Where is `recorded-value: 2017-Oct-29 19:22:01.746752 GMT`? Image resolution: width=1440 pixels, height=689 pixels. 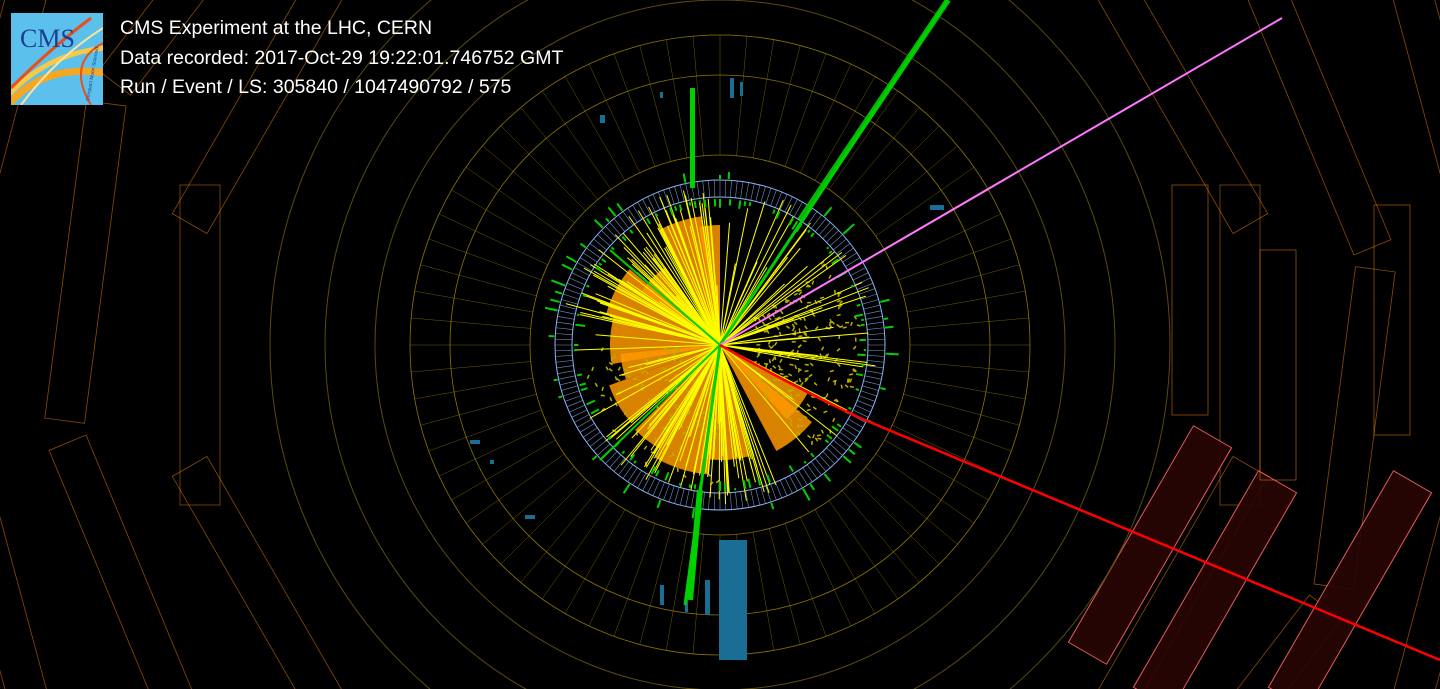
recorded-value: 2017-Oct-29 19:22:01.746752 GMT is located at coordinates (409, 57).